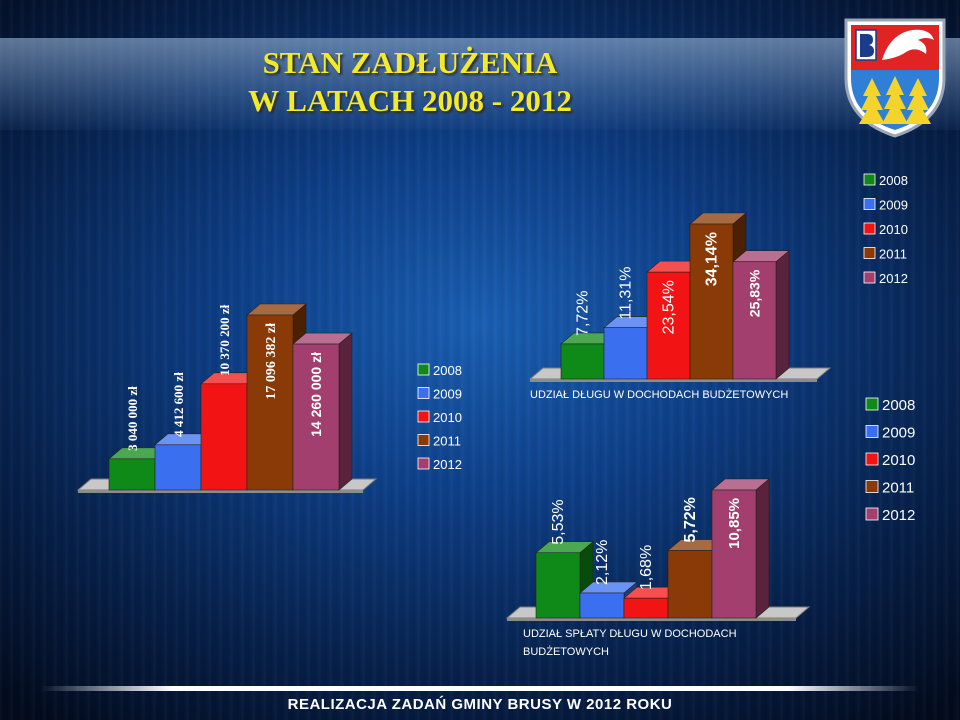 This screenshot has height=720, width=960. What do you see at coordinates (271, 361) in the screenshot?
I see `debt-data-label-2011: 17 096 382 zł` at bounding box center [271, 361].